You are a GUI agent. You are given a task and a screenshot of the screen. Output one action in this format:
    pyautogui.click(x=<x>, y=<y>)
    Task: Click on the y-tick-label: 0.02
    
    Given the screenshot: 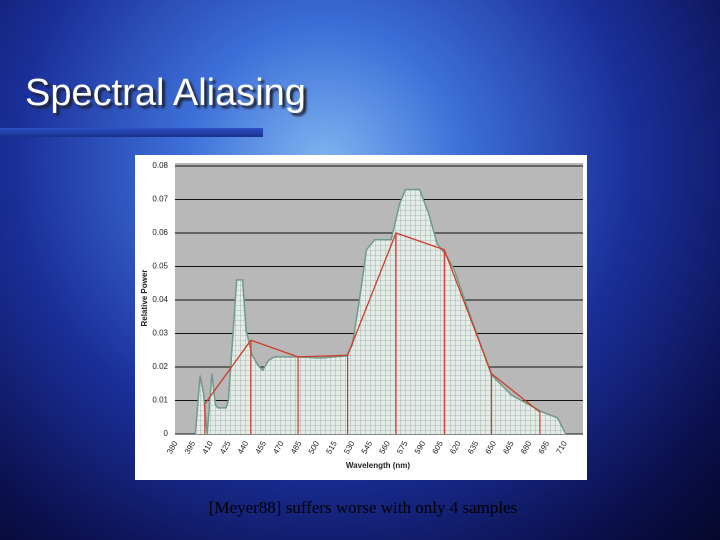 What is the action you would take?
    pyautogui.click(x=160, y=366)
    